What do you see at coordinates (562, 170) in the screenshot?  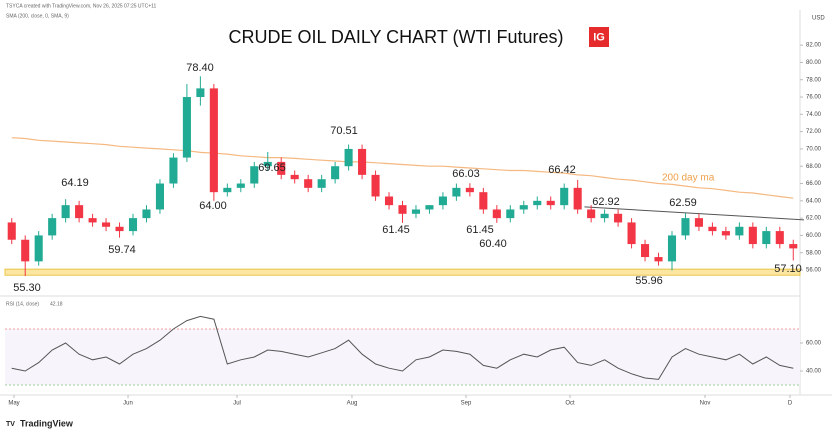 I see `price-annotation: 66.42` at bounding box center [562, 170].